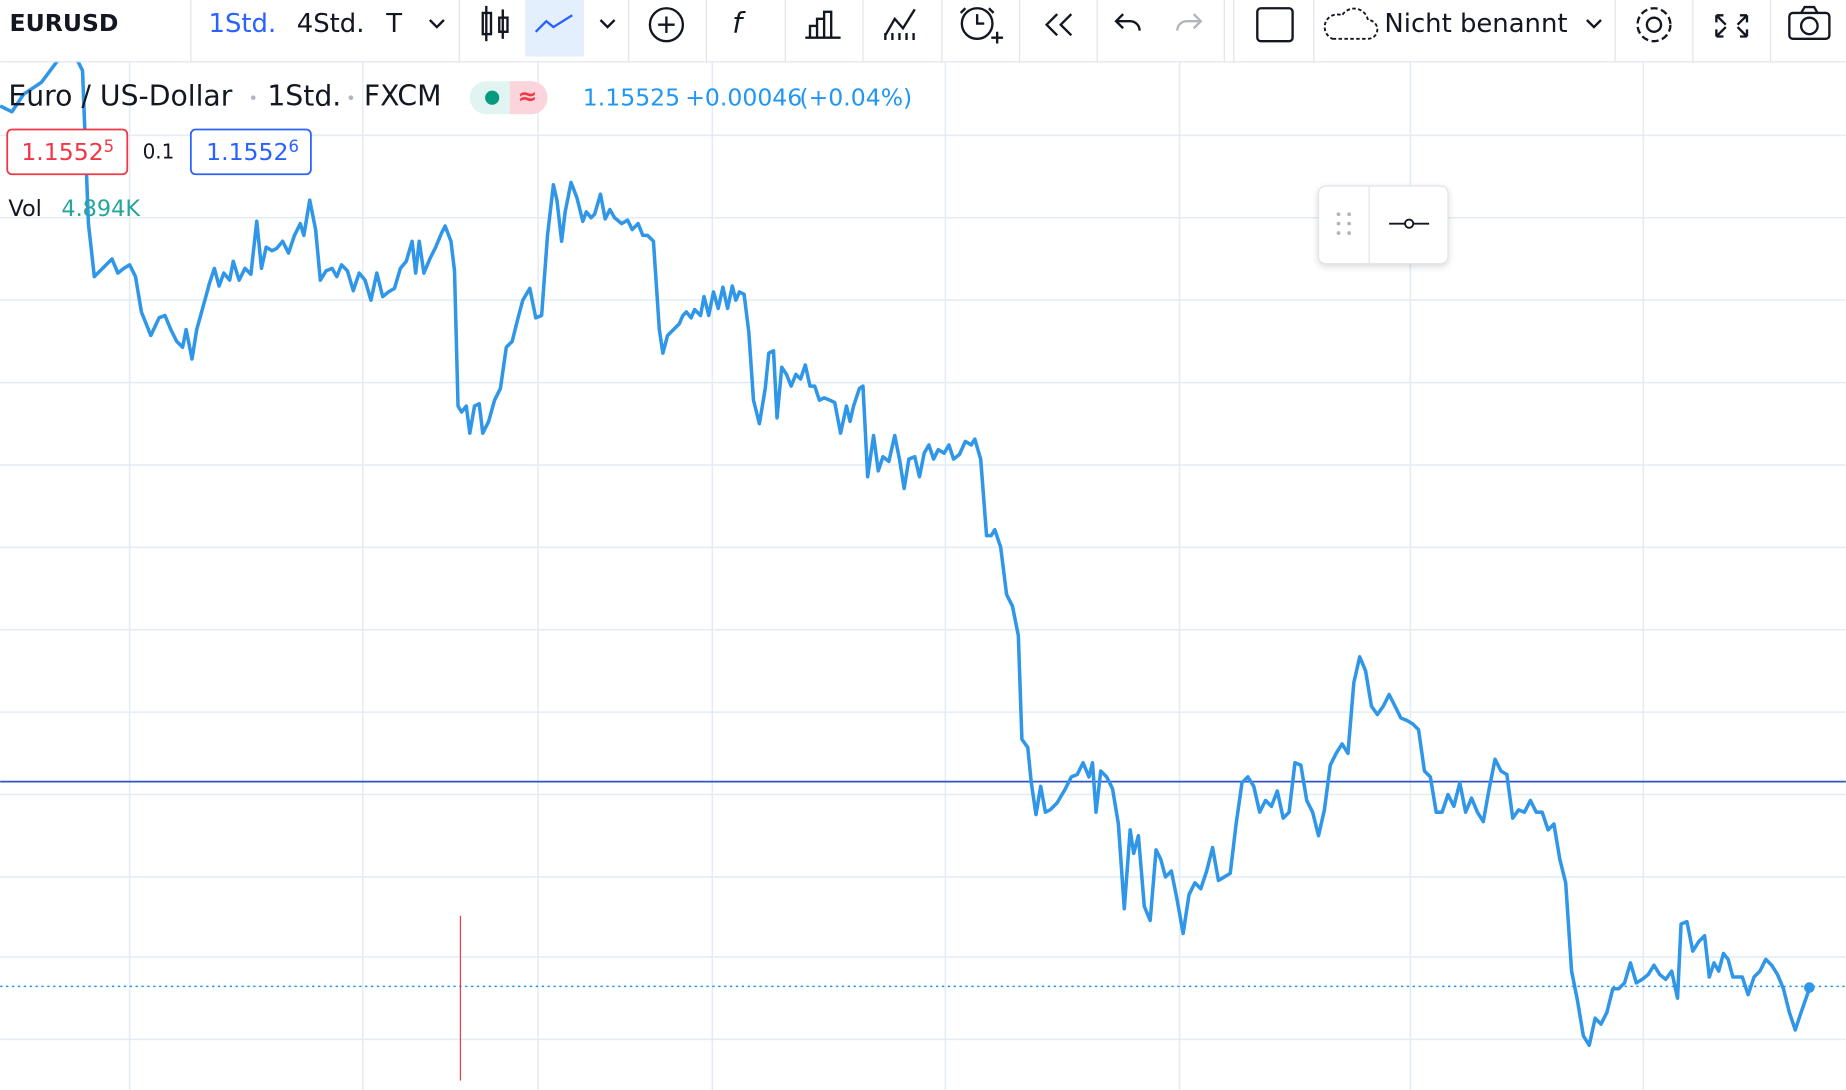 The height and width of the screenshot is (1090, 1846). I want to click on price-change-pct: (+0.04%), so click(855, 97).